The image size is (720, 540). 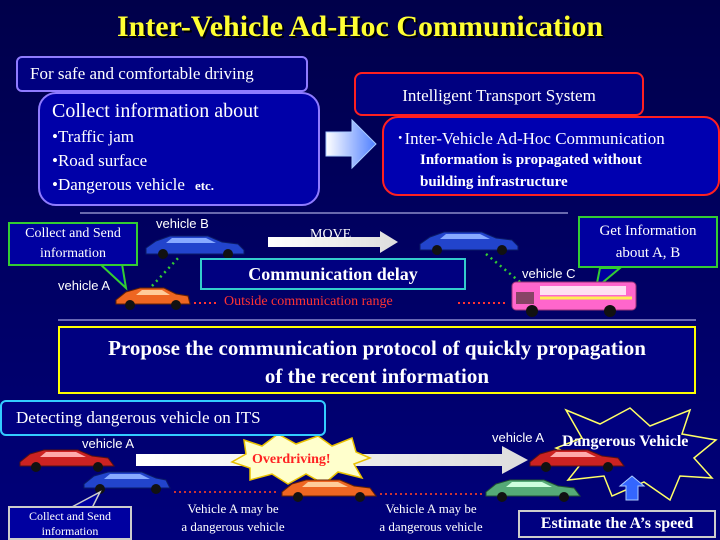 I want to click on up-arrow-icon, so click(x=632, y=488).